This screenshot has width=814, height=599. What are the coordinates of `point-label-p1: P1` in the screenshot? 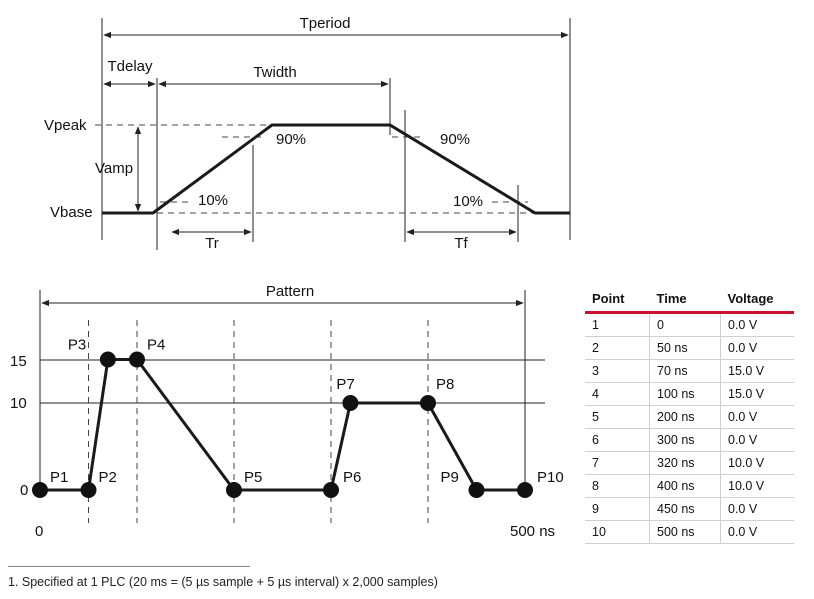 It's located at (59, 477).